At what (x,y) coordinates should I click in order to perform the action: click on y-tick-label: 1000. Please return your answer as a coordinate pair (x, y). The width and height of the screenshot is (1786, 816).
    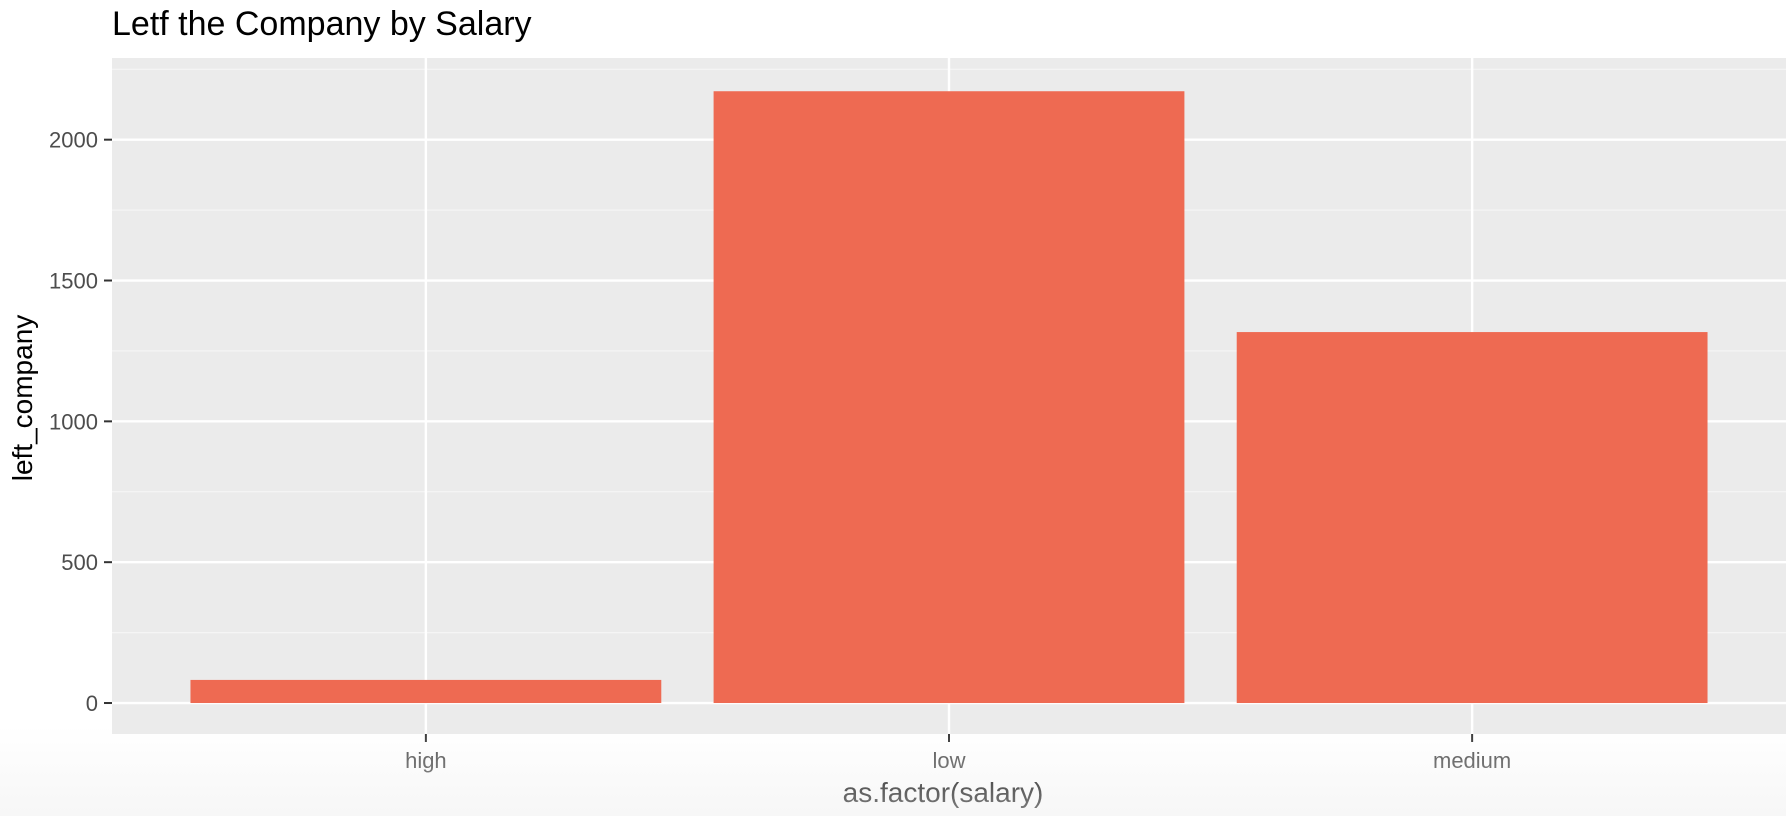
    Looking at the image, I should click on (73, 421).